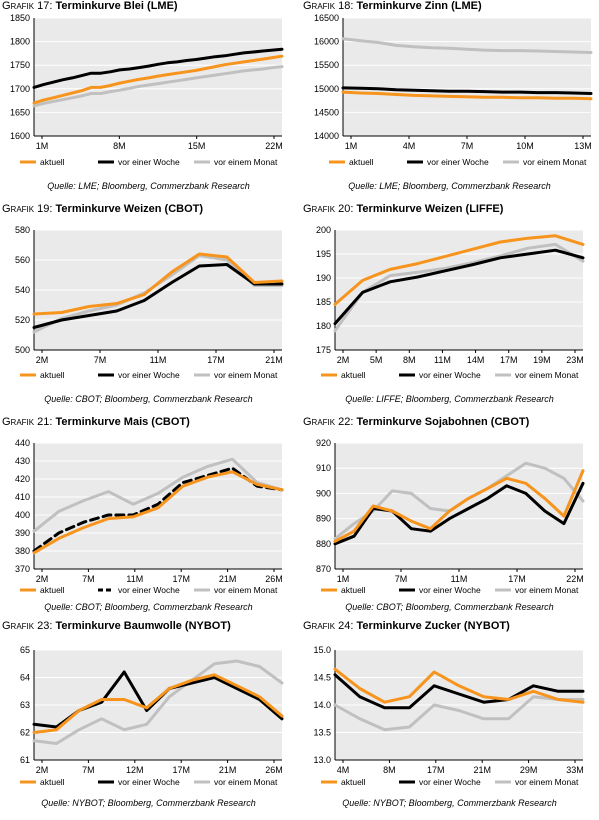 This screenshot has height=820, width=599. Describe the element at coordinates (433, 626) in the screenshot. I see `chart-title-main: Terminkurve Zucker (NYBOT)` at that location.